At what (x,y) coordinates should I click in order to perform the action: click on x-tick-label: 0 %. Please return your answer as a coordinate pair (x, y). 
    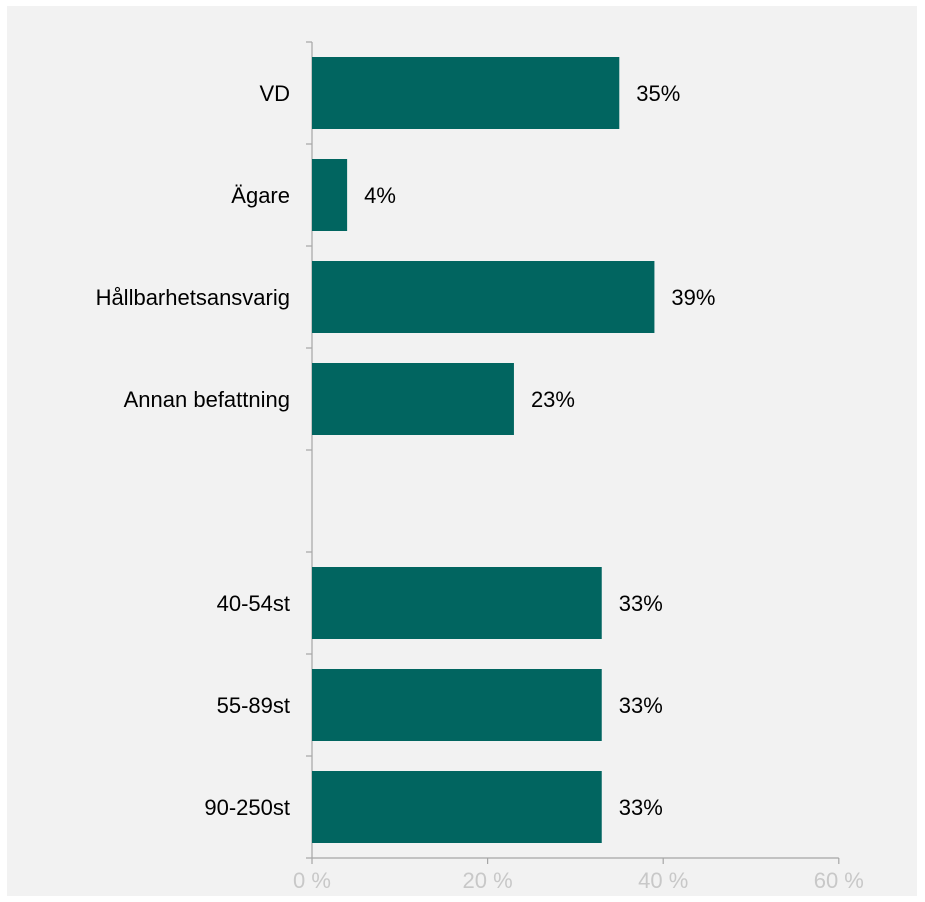
    Looking at the image, I should click on (312, 880).